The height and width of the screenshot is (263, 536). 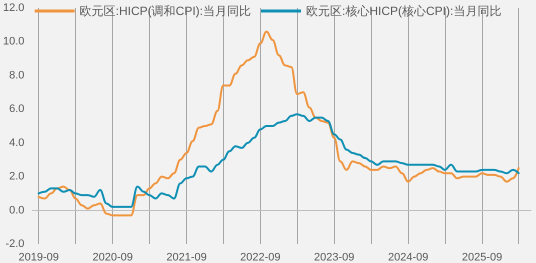 What do you see at coordinates (16, 142) in the screenshot?
I see `y-tick-label: 4.0` at bounding box center [16, 142].